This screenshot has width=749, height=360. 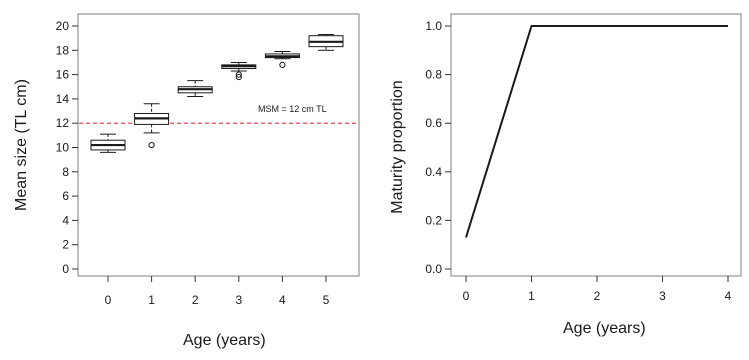 What do you see at coordinates (397, 146) in the screenshot?
I see `right-y-axis-label: Maturity proportion` at bounding box center [397, 146].